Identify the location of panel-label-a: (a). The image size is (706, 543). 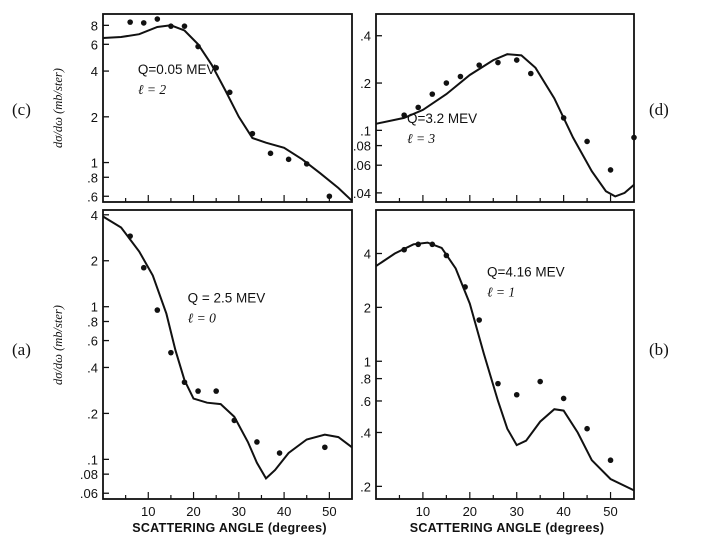
(21, 349).